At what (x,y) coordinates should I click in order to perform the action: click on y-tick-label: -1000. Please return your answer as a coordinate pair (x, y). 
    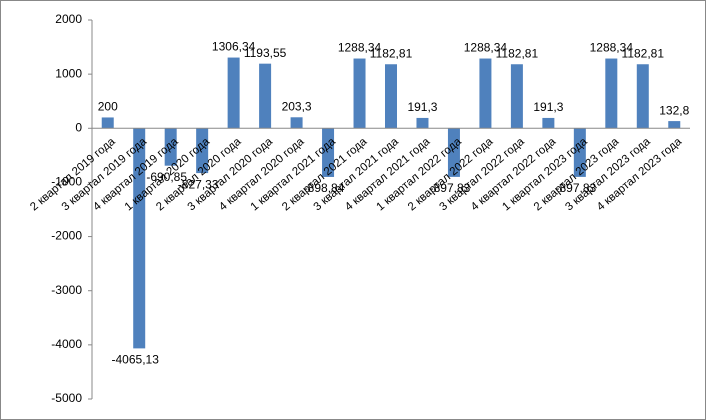
    Looking at the image, I should click on (66, 182).